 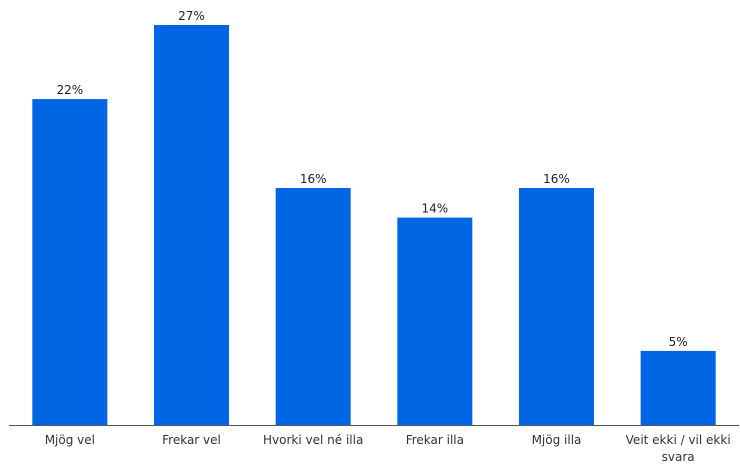 What do you see at coordinates (678, 457) in the screenshot?
I see `category-label-line: svara` at bounding box center [678, 457].